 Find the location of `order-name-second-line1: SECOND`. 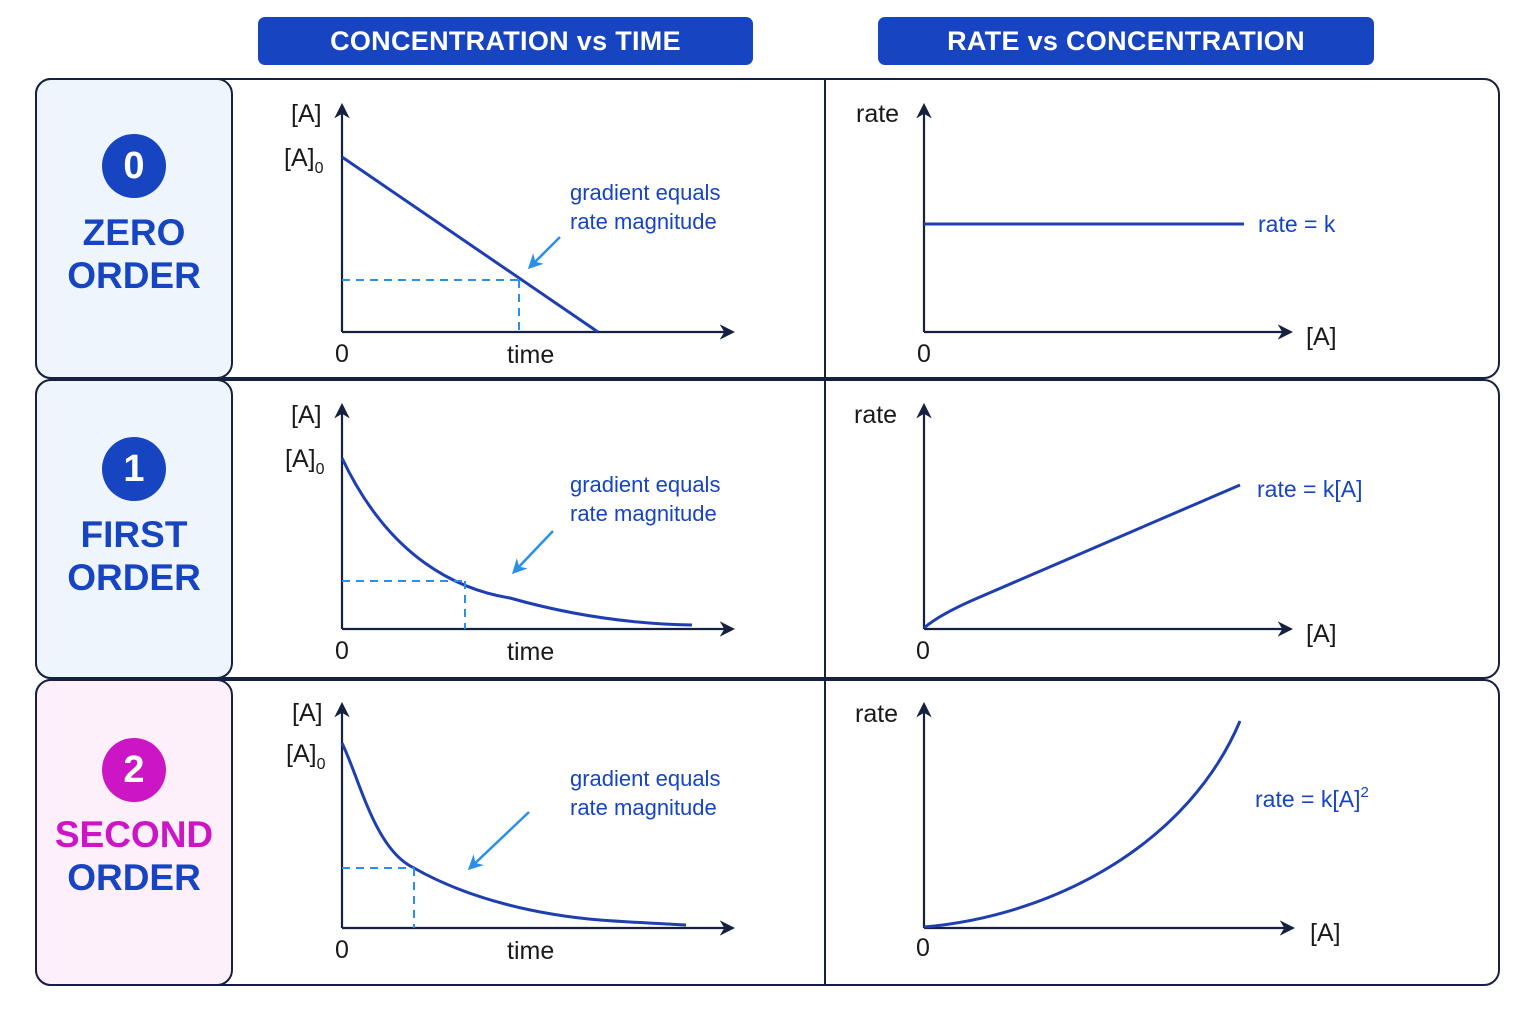

order-name-second-line1: SECOND is located at coordinates (134, 834).